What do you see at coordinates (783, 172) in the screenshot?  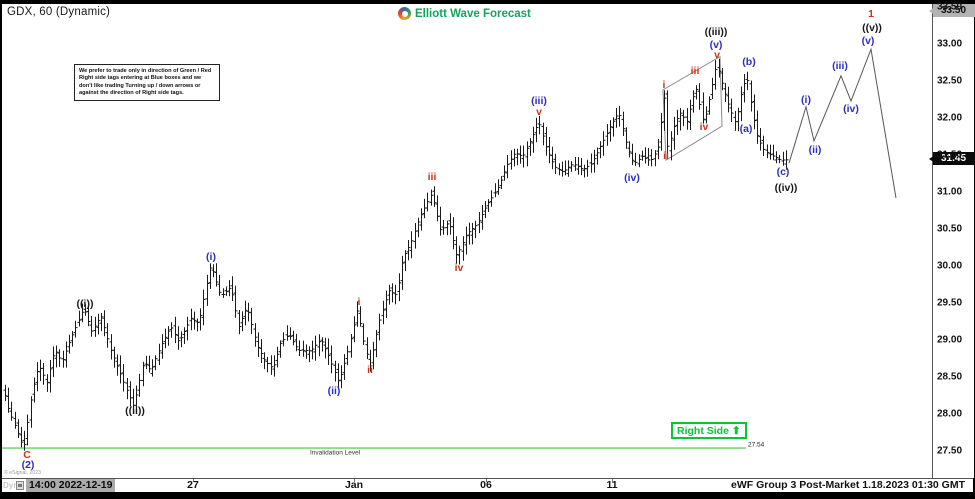 I see `wave-label: (c)` at bounding box center [783, 172].